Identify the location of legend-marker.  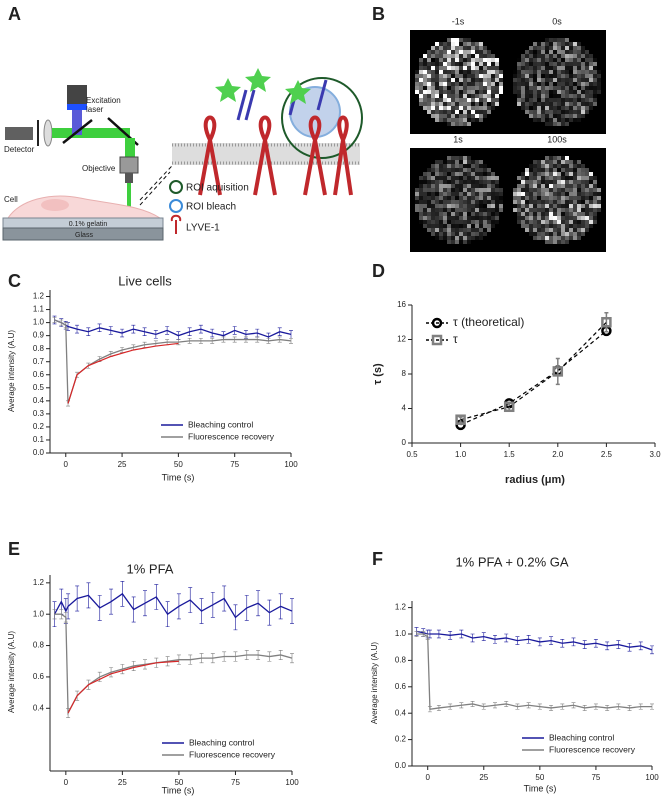
(437, 340).